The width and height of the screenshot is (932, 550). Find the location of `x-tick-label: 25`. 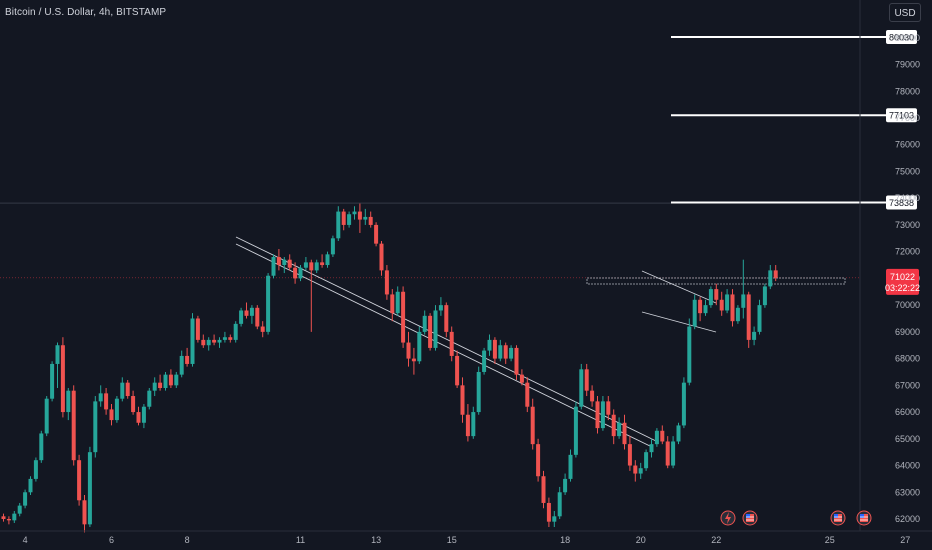

x-tick-label: 25 is located at coordinates (830, 540).